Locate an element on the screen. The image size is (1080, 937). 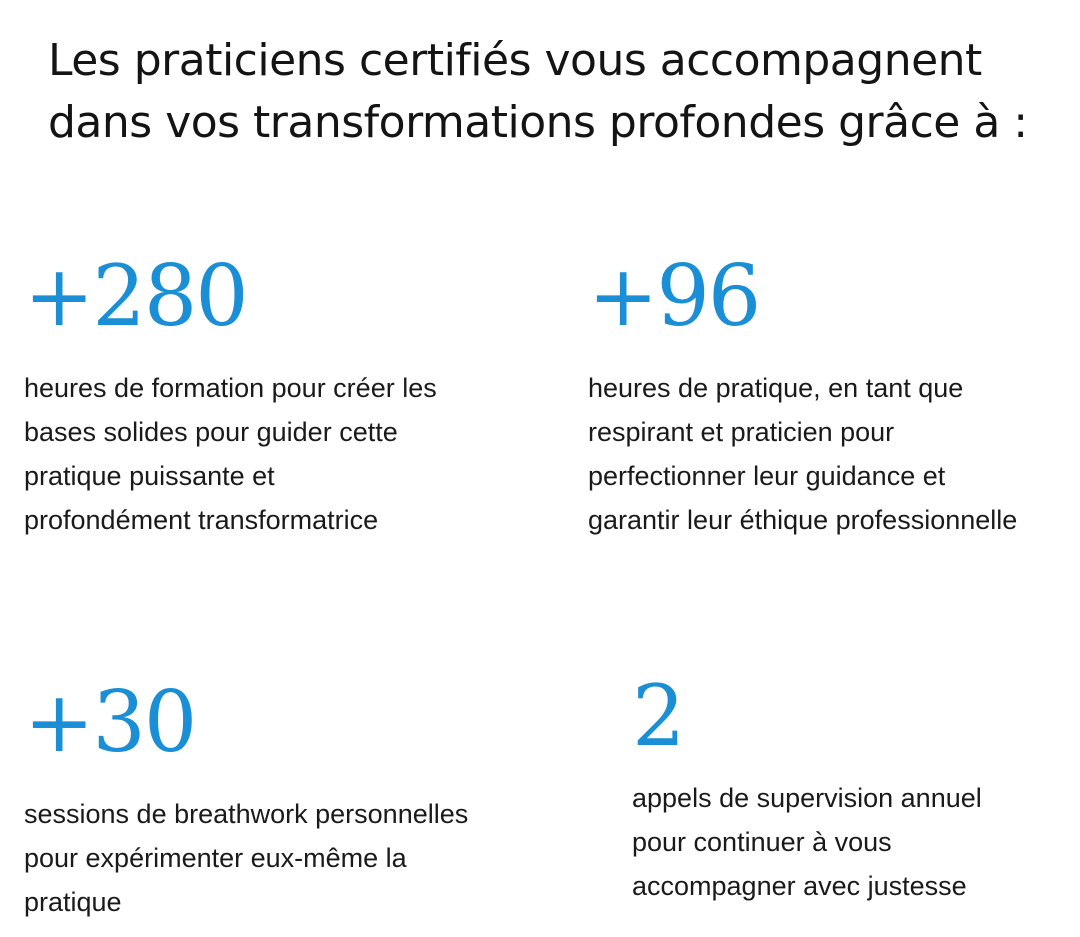
stat-description-line: perfectionner leur guidance et is located at coordinates (767, 476).